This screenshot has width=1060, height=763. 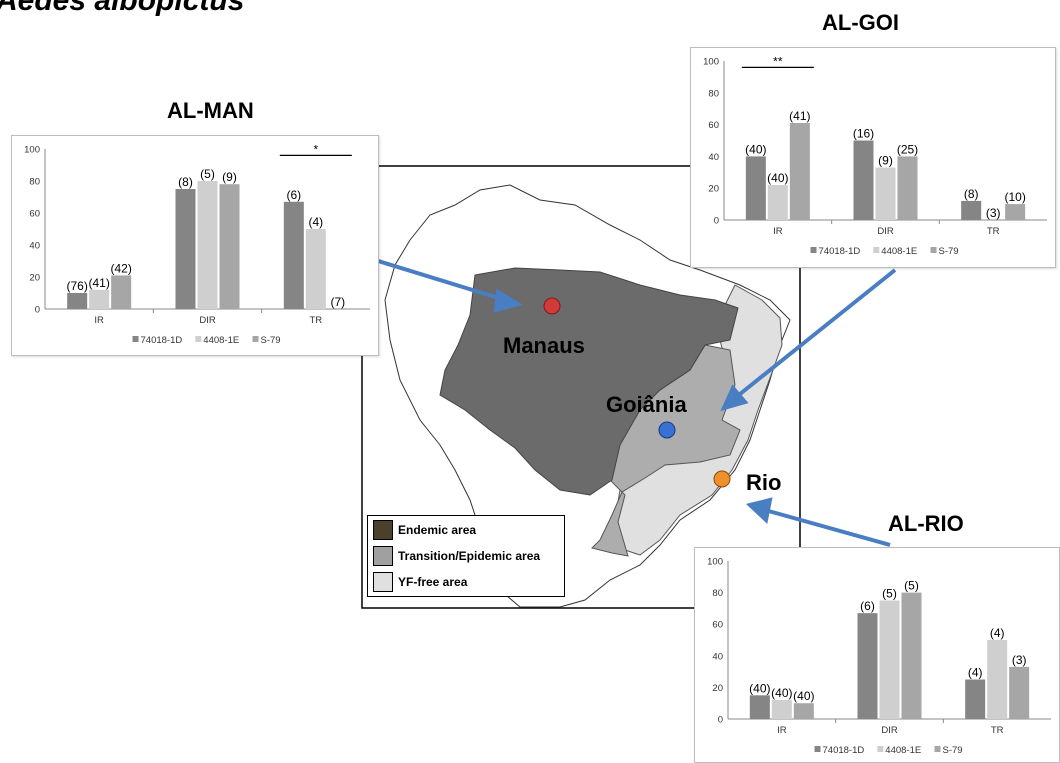 I want to click on bar-data-label: (10), so click(x=1014, y=197).